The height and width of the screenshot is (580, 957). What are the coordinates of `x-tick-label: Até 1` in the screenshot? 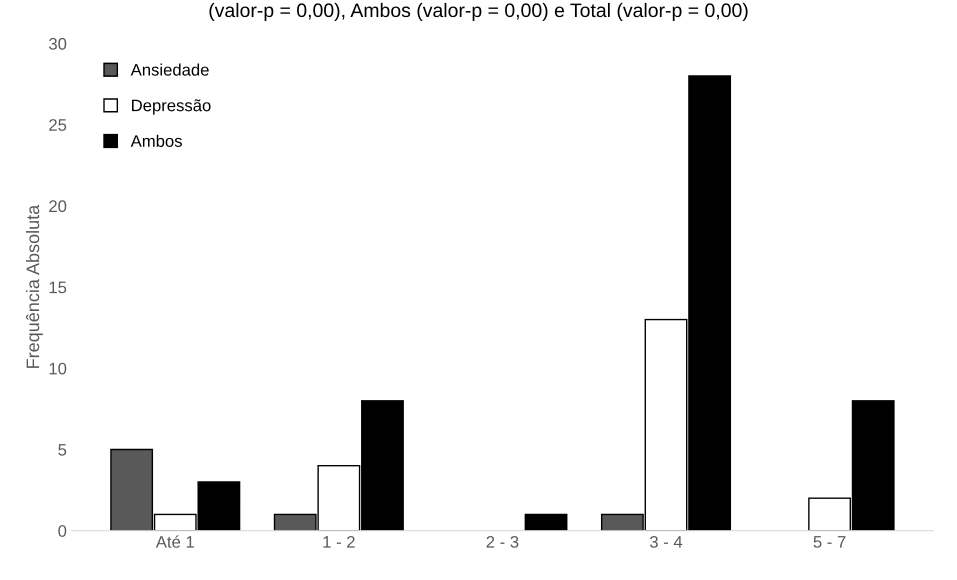 It's located at (175, 541).